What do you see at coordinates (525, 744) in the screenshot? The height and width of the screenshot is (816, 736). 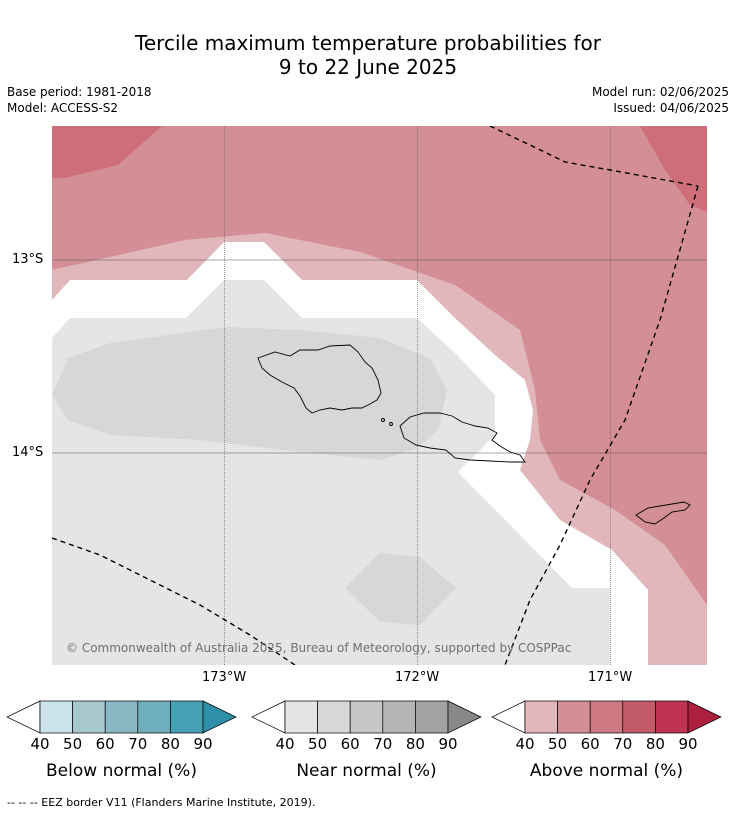 I see `colorbar-2-tick-40: 40` at bounding box center [525, 744].